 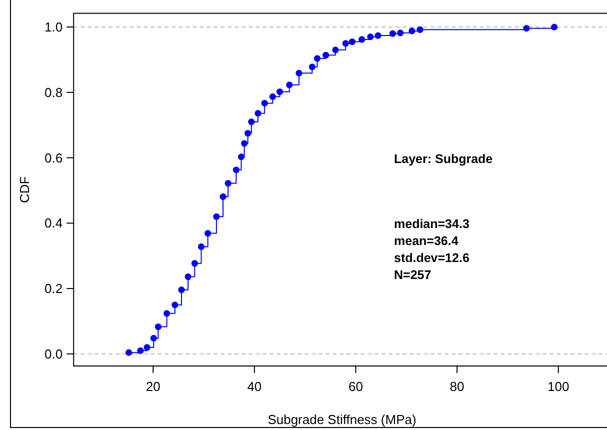 What do you see at coordinates (53, 92) in the screenshot?
I see `y-tick-label: 0.8` at bounding box center [53, 92].